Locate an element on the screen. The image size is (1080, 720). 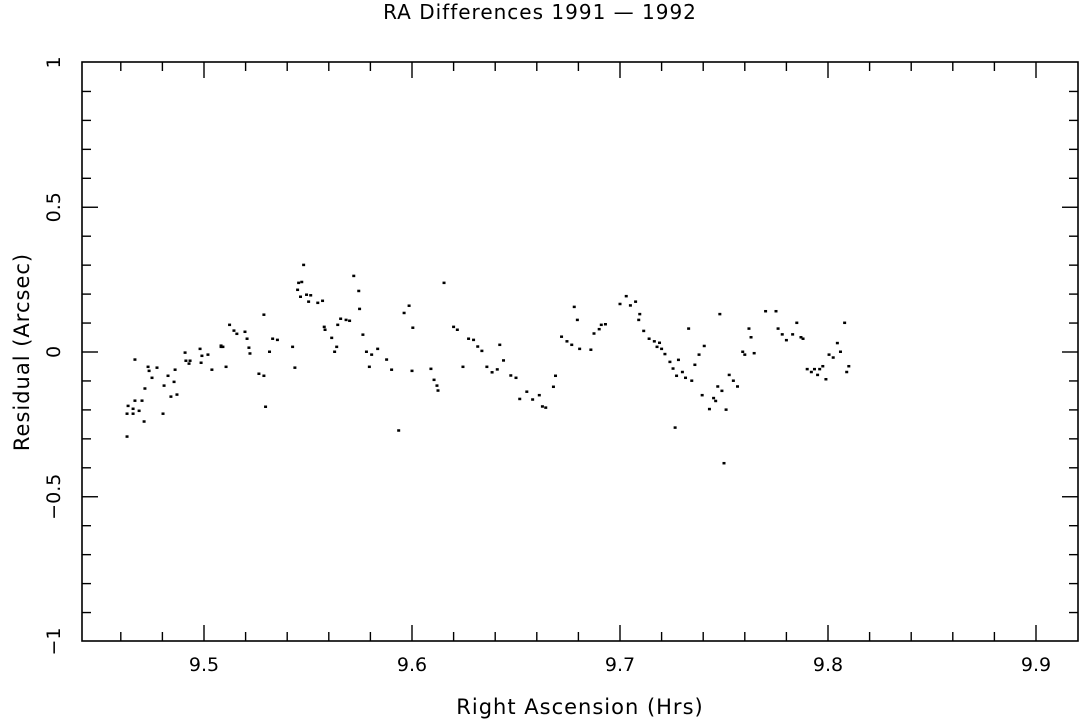
y-tick-label: −0.5 is located at coordinates (54, 497).